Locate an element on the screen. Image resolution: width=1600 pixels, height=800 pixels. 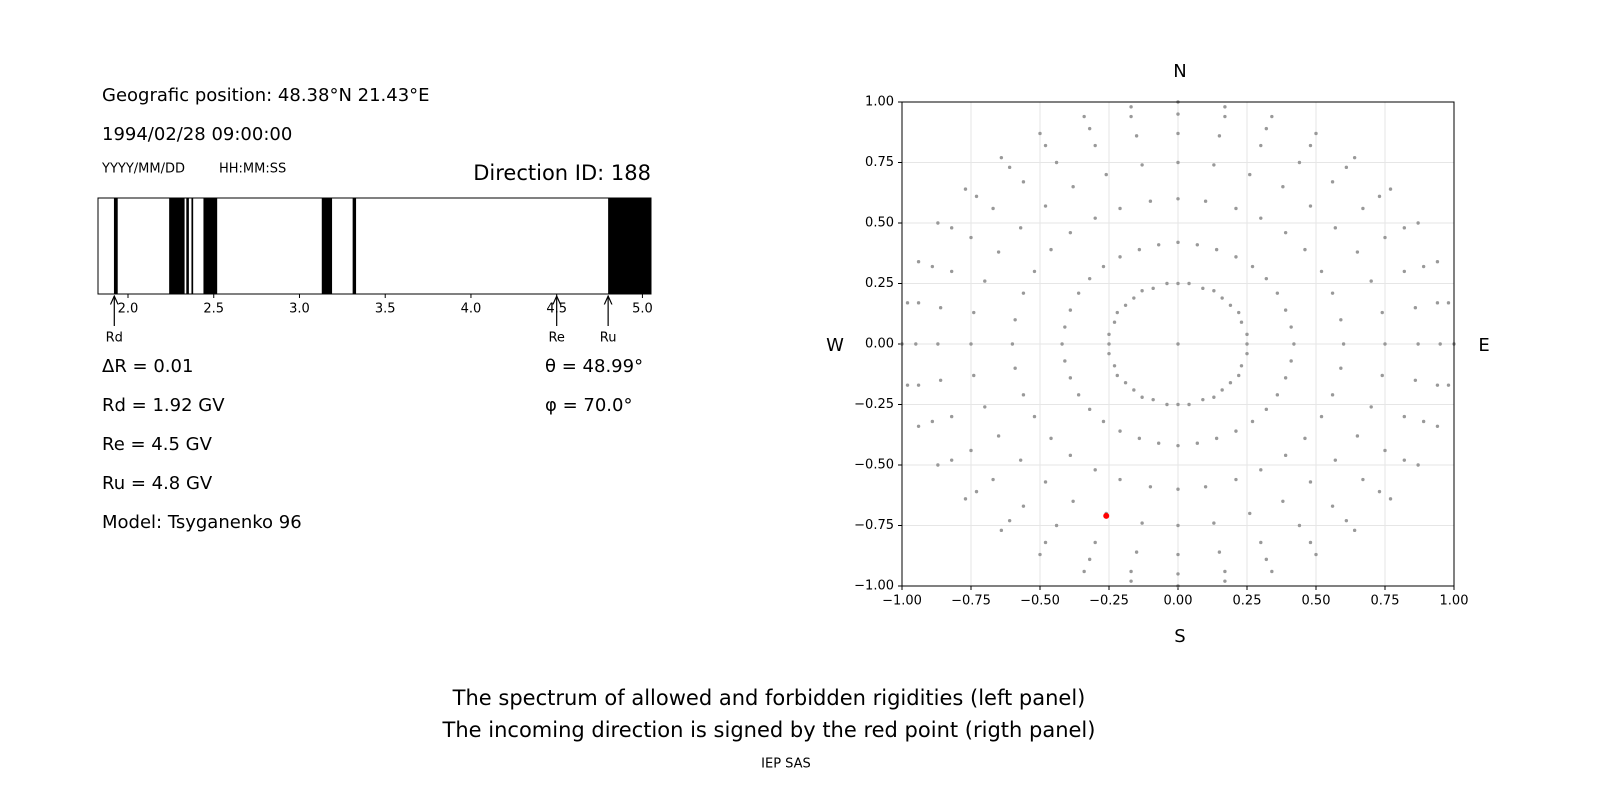
marker-label: Re is located at coordinates (556, 338).